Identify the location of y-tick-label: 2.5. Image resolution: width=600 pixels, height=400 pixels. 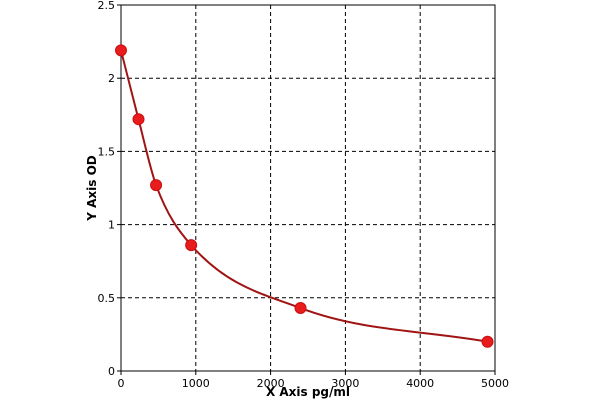
(107, 6).